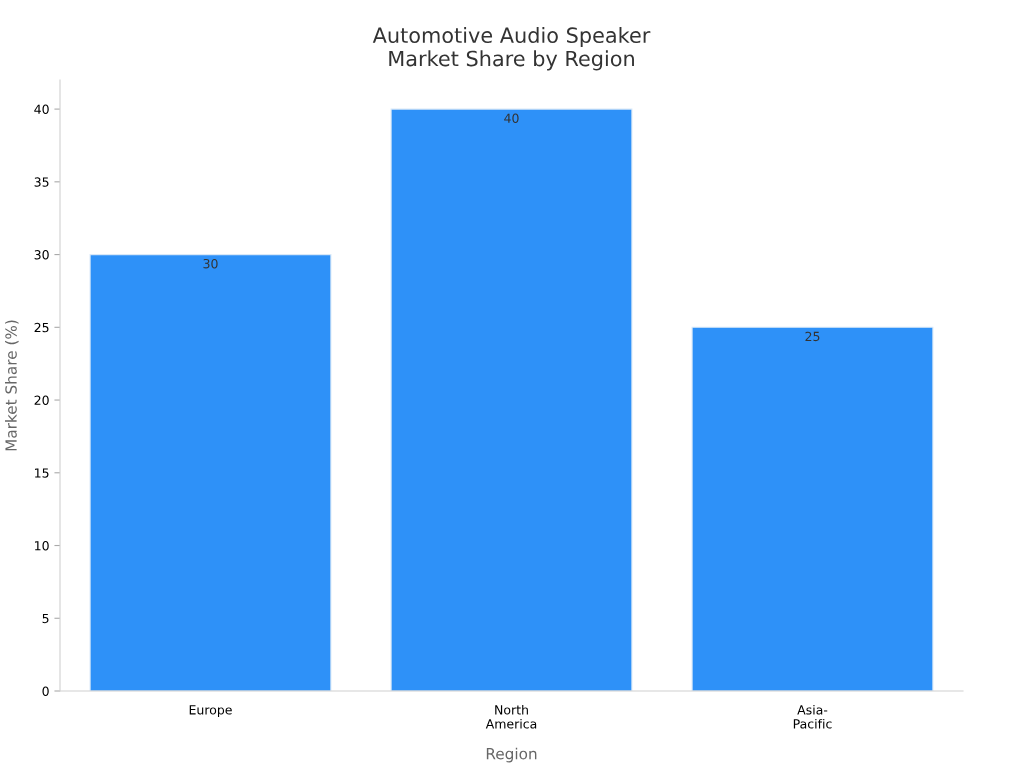 The width and height of the screenshot is (1024, 768). What do you see at coordinates (41, 255) in the screenshot?
I see `y-tick-label: 30` at bounding box center [41, 255].